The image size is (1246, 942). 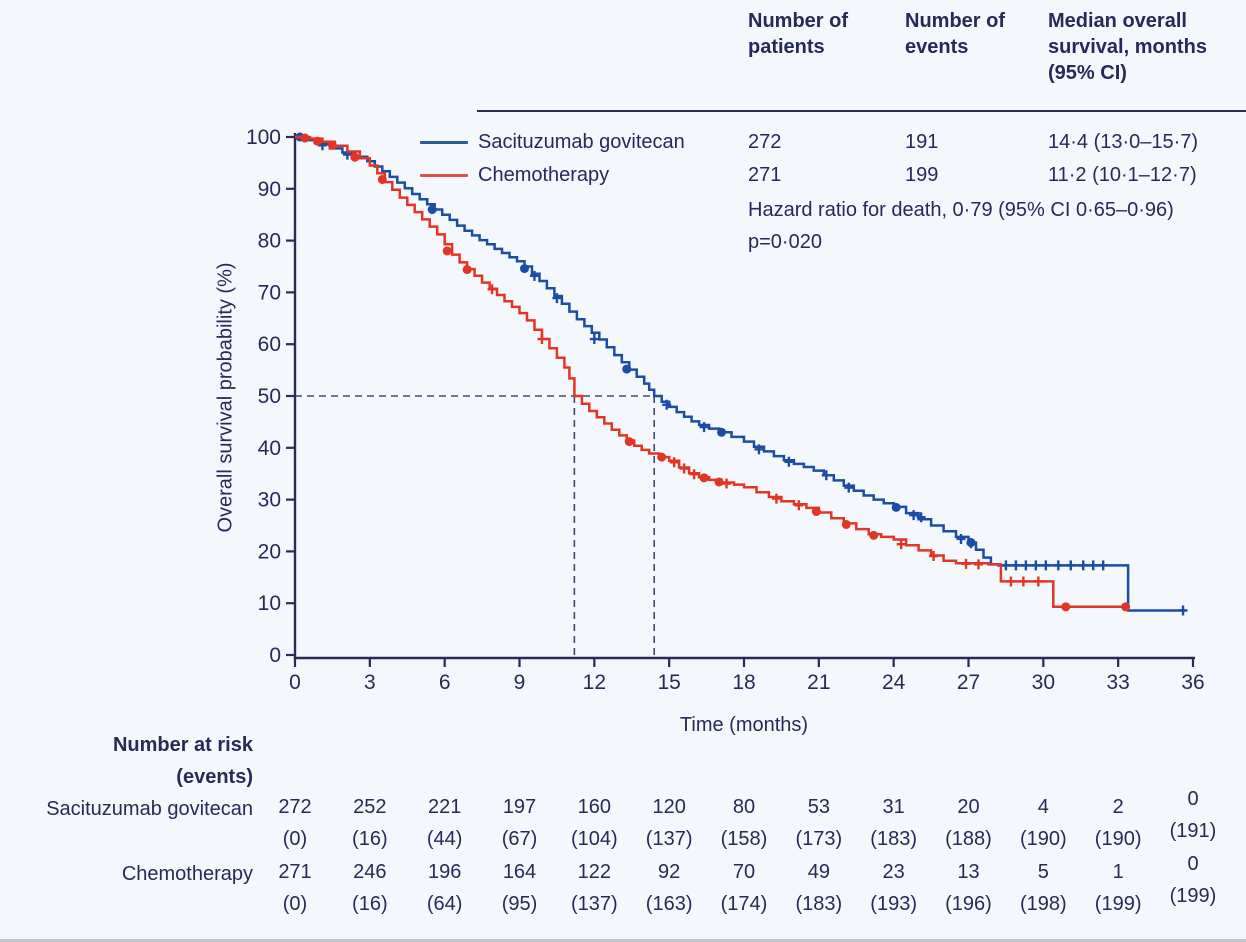 I want to click on chemotherapy-events-value: 199, so click(x=922, y=175).